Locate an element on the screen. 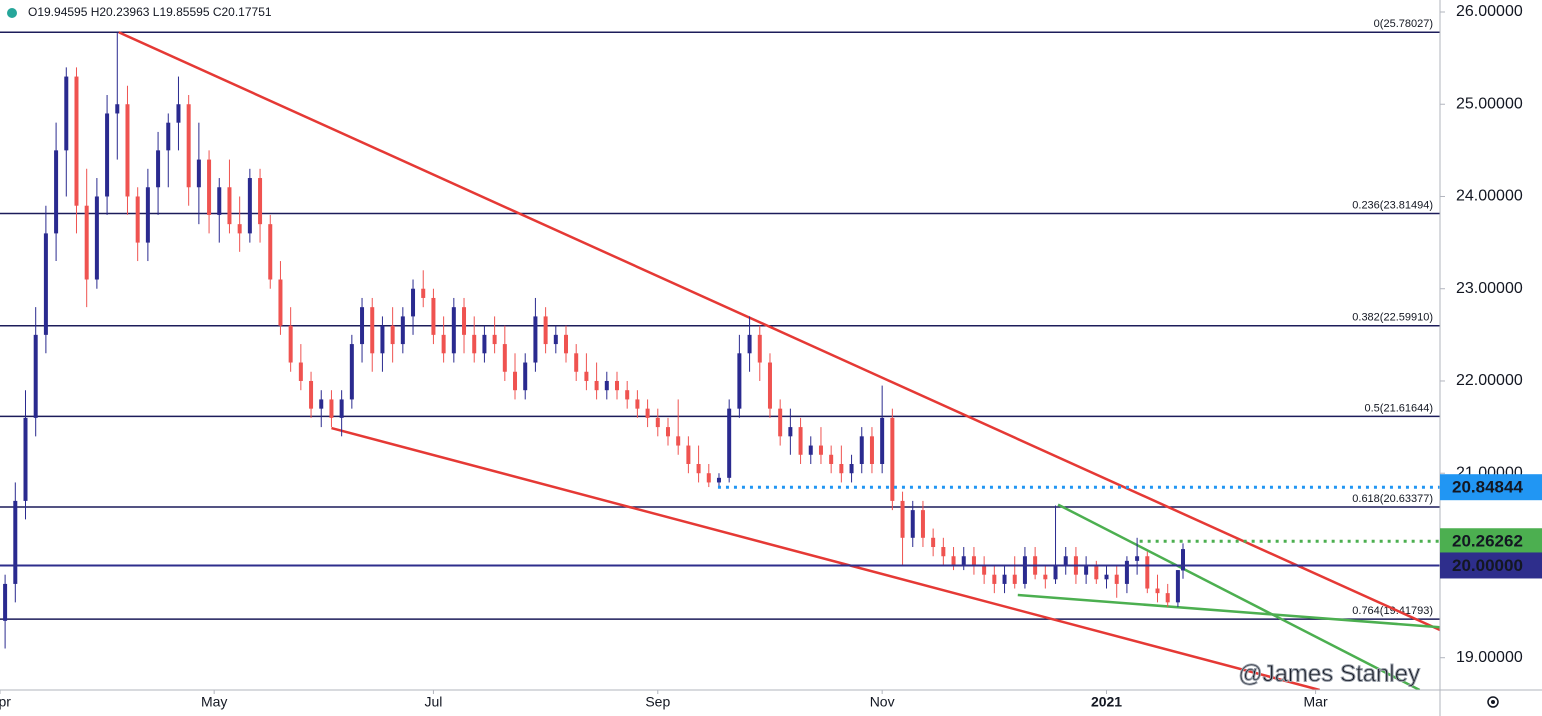 The image size is (1542, 716). level-label: 20.26262 is located at coordinates (1487, 541).